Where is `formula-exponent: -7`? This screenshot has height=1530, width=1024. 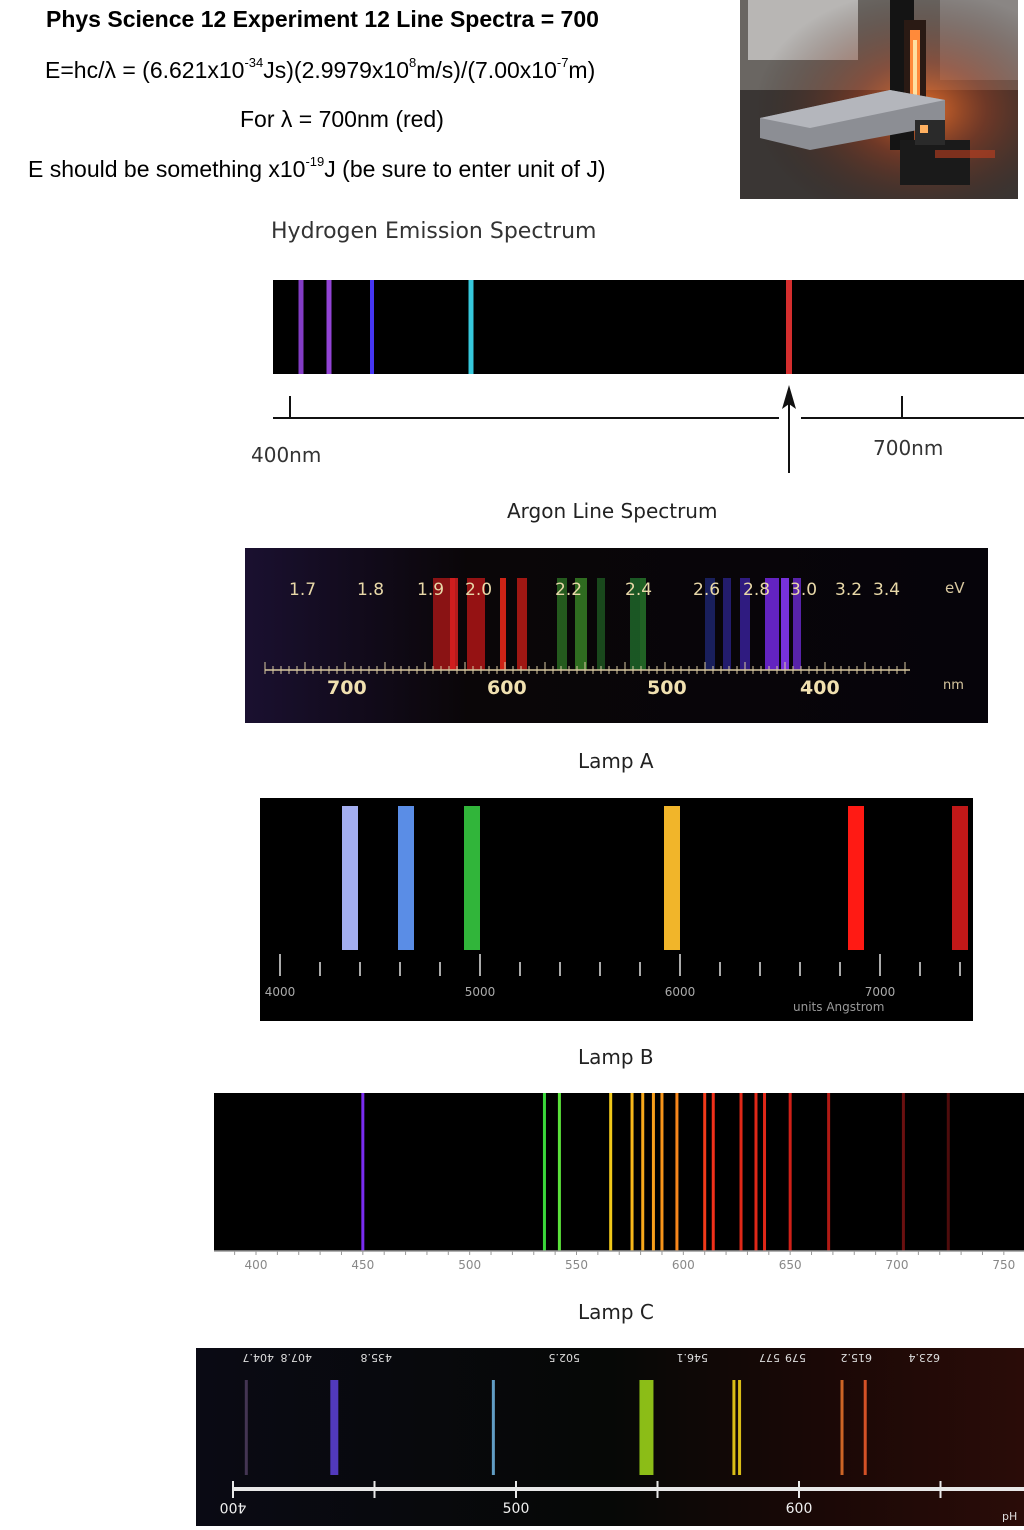 formula-exponent: -7 is located at coordinates (562, 62).